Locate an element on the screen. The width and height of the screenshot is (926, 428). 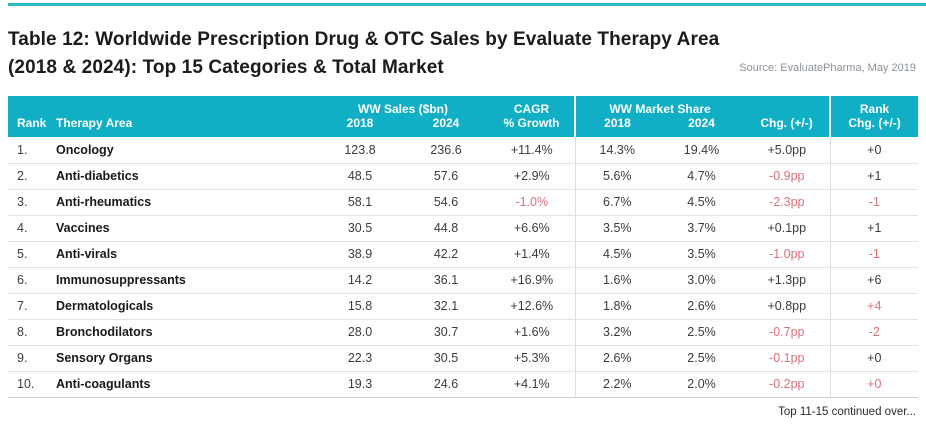
chg-cell: -0.7pp is located at coordinates (787, 332).